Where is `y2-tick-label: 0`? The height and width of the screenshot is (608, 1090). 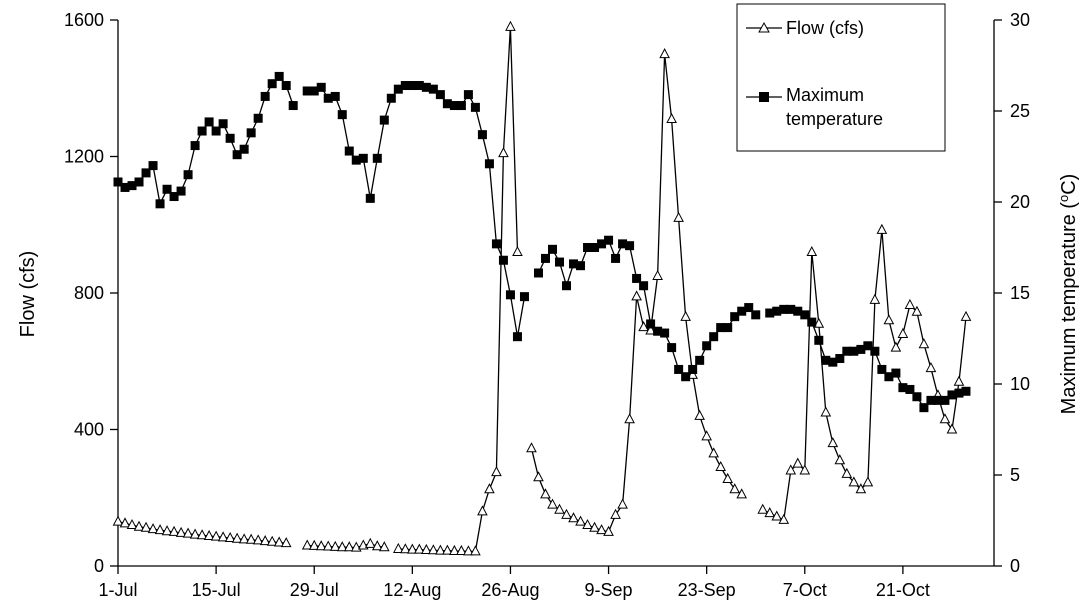
y2-tick-label: 0 is located at coordinates (1015, 566).